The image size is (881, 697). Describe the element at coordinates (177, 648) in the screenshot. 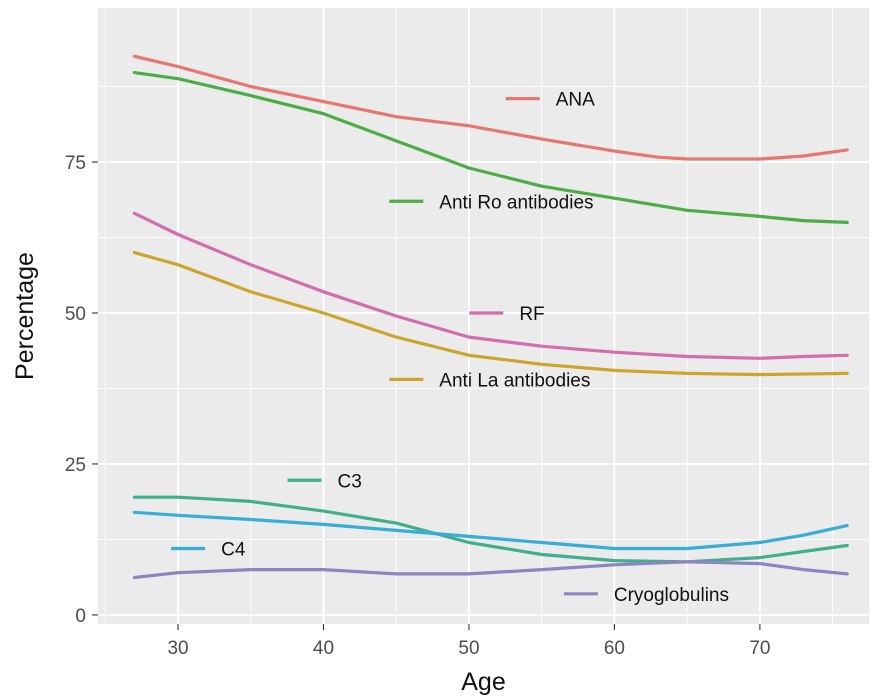

I see `x-tick-label: 30` at that location.